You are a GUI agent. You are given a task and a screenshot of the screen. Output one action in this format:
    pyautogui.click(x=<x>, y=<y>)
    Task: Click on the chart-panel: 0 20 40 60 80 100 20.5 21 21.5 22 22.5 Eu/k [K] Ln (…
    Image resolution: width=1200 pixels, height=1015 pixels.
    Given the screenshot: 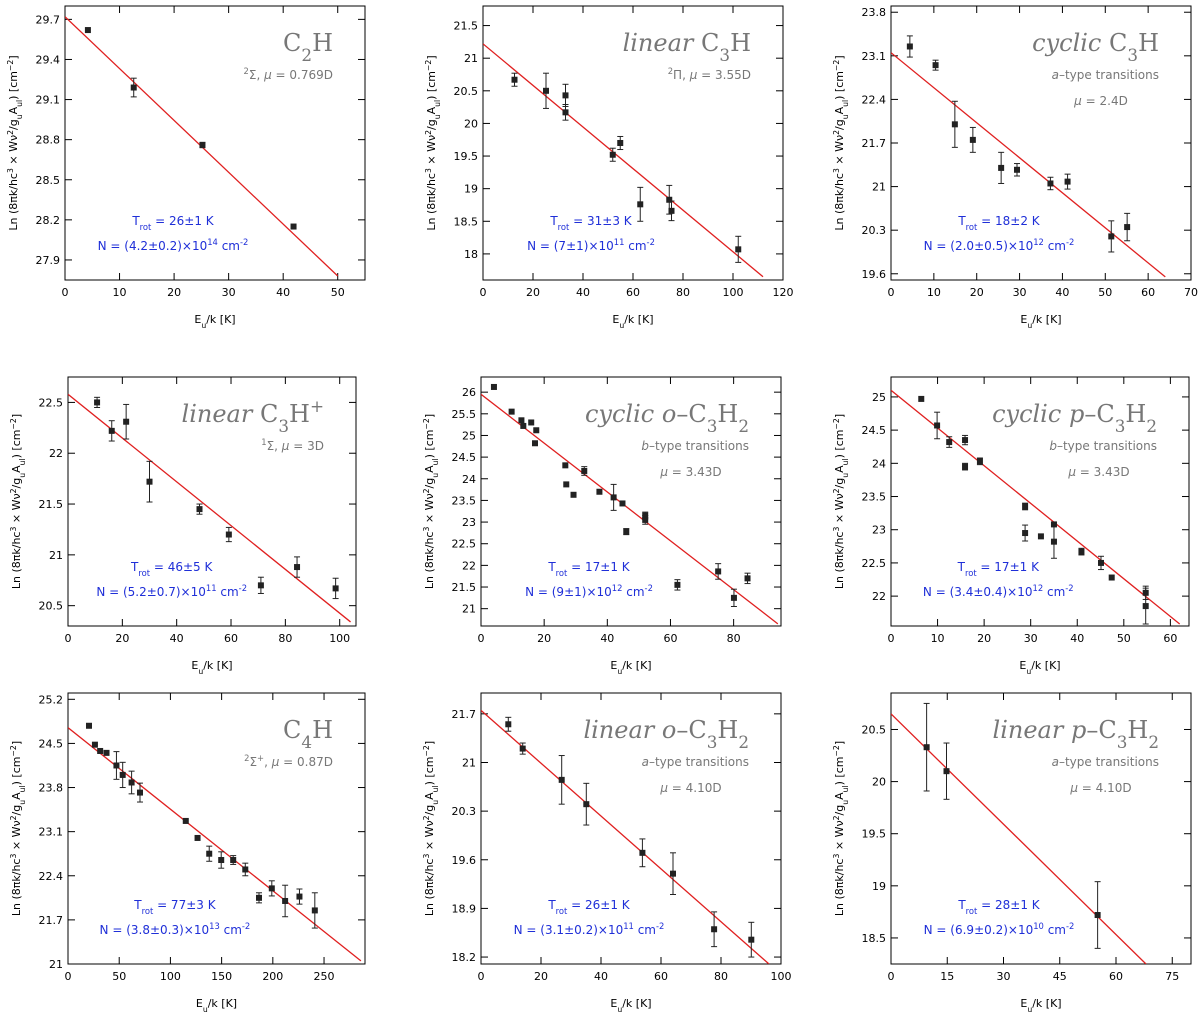 What is the action you would take?
    pyautogui.click(x=183, y=526)
    